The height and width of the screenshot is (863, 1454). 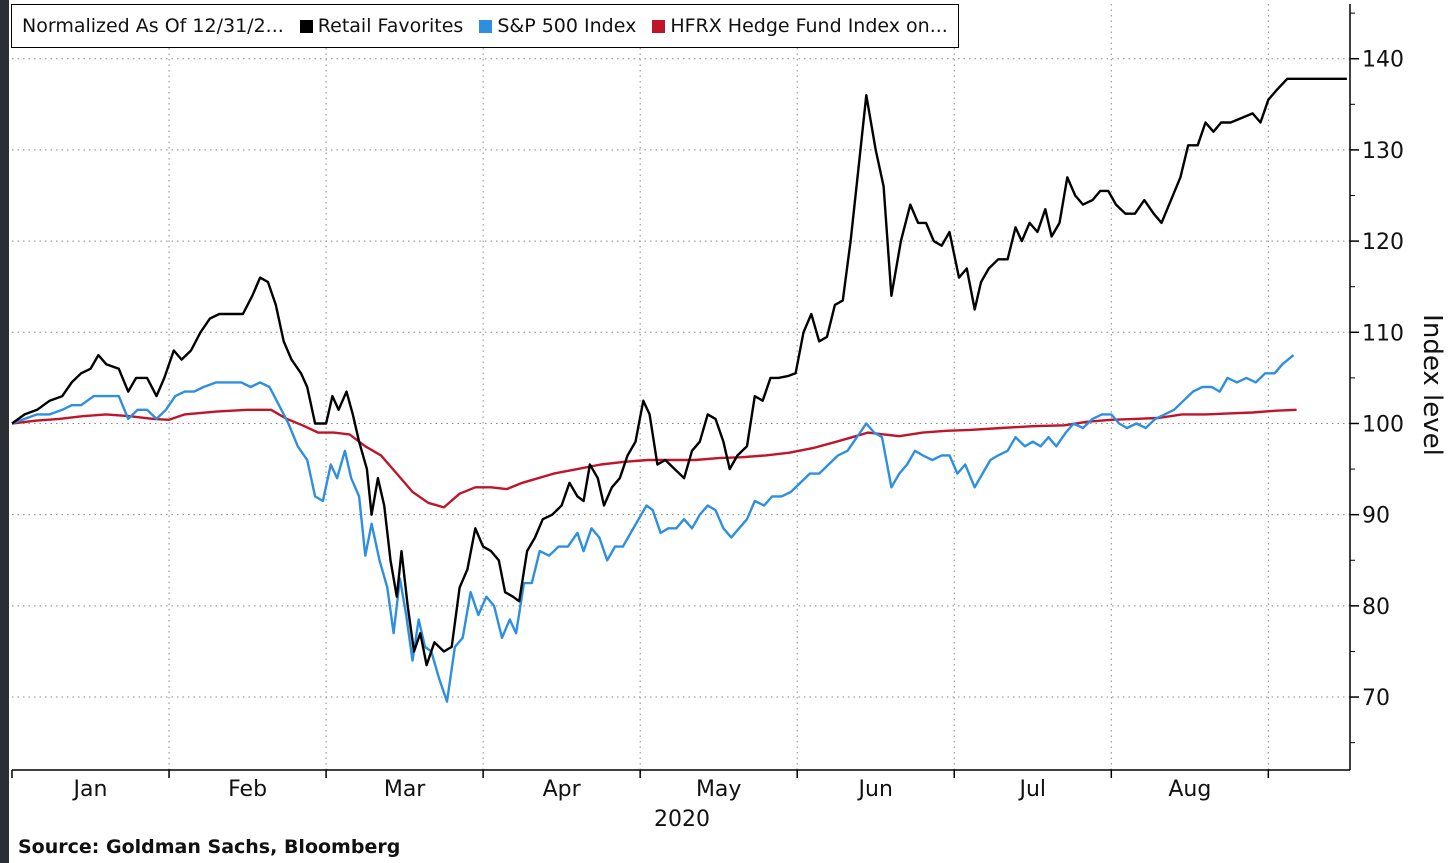 I want to click on legend-label: Retail Favorites, so click(x=390, y=26).